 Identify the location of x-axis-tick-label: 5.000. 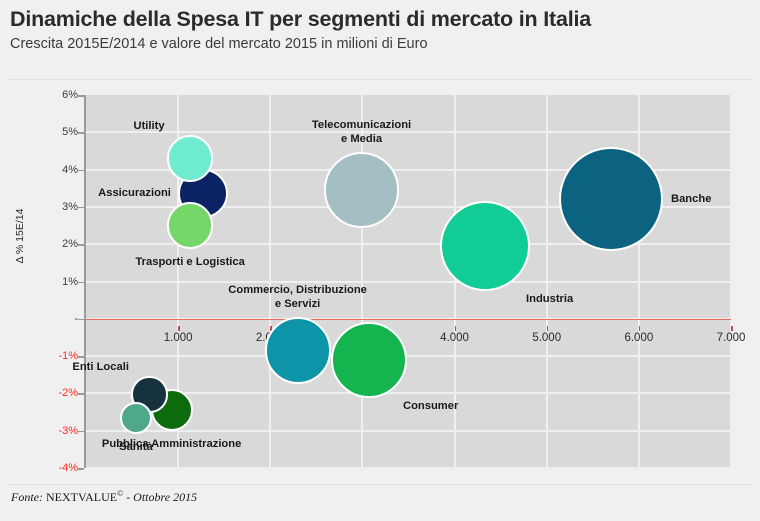
(547, 338).